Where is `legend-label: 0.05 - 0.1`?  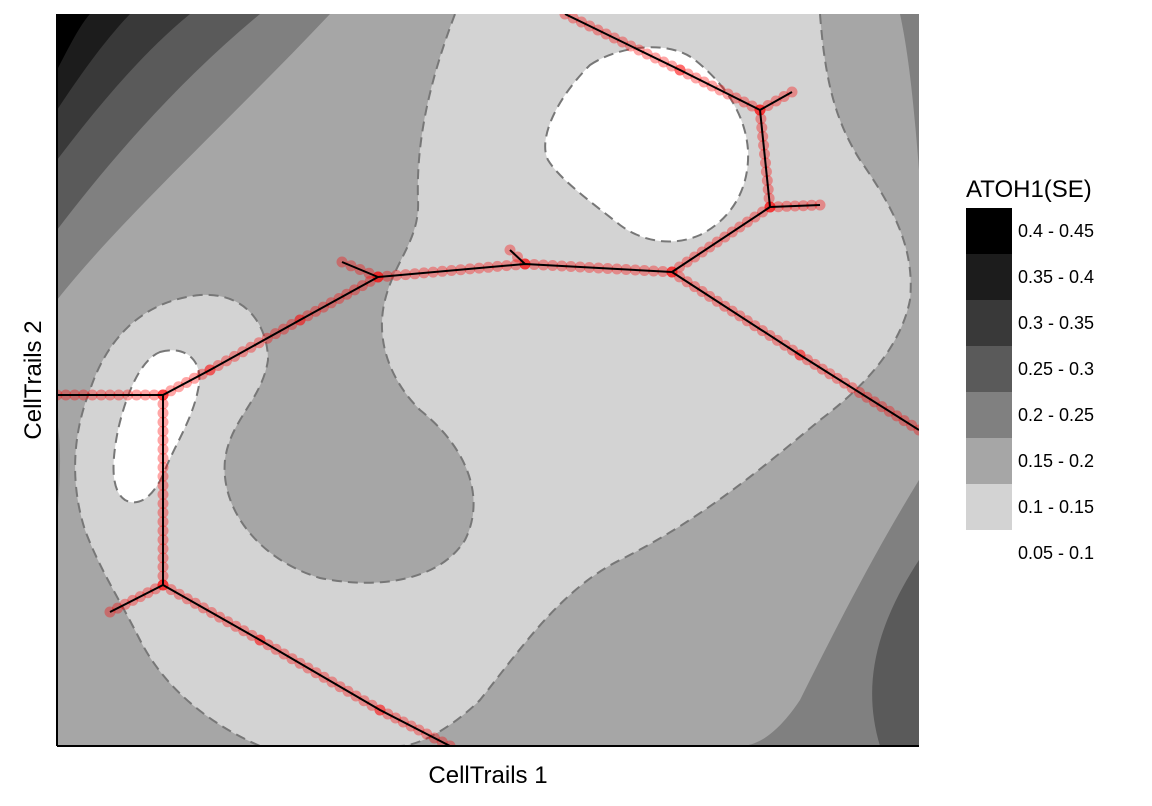 legend-label: 0.05 - 0.1 is located at coordinates (1056, 552).